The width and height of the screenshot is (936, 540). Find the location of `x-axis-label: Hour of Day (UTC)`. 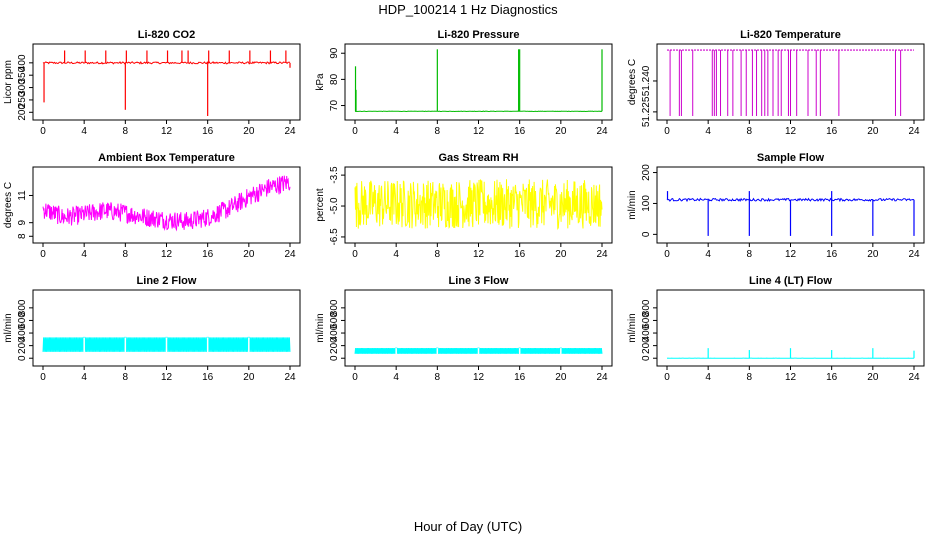

x-axis-label: Hour of Day (UTC) is located at coordinates (468, 526).